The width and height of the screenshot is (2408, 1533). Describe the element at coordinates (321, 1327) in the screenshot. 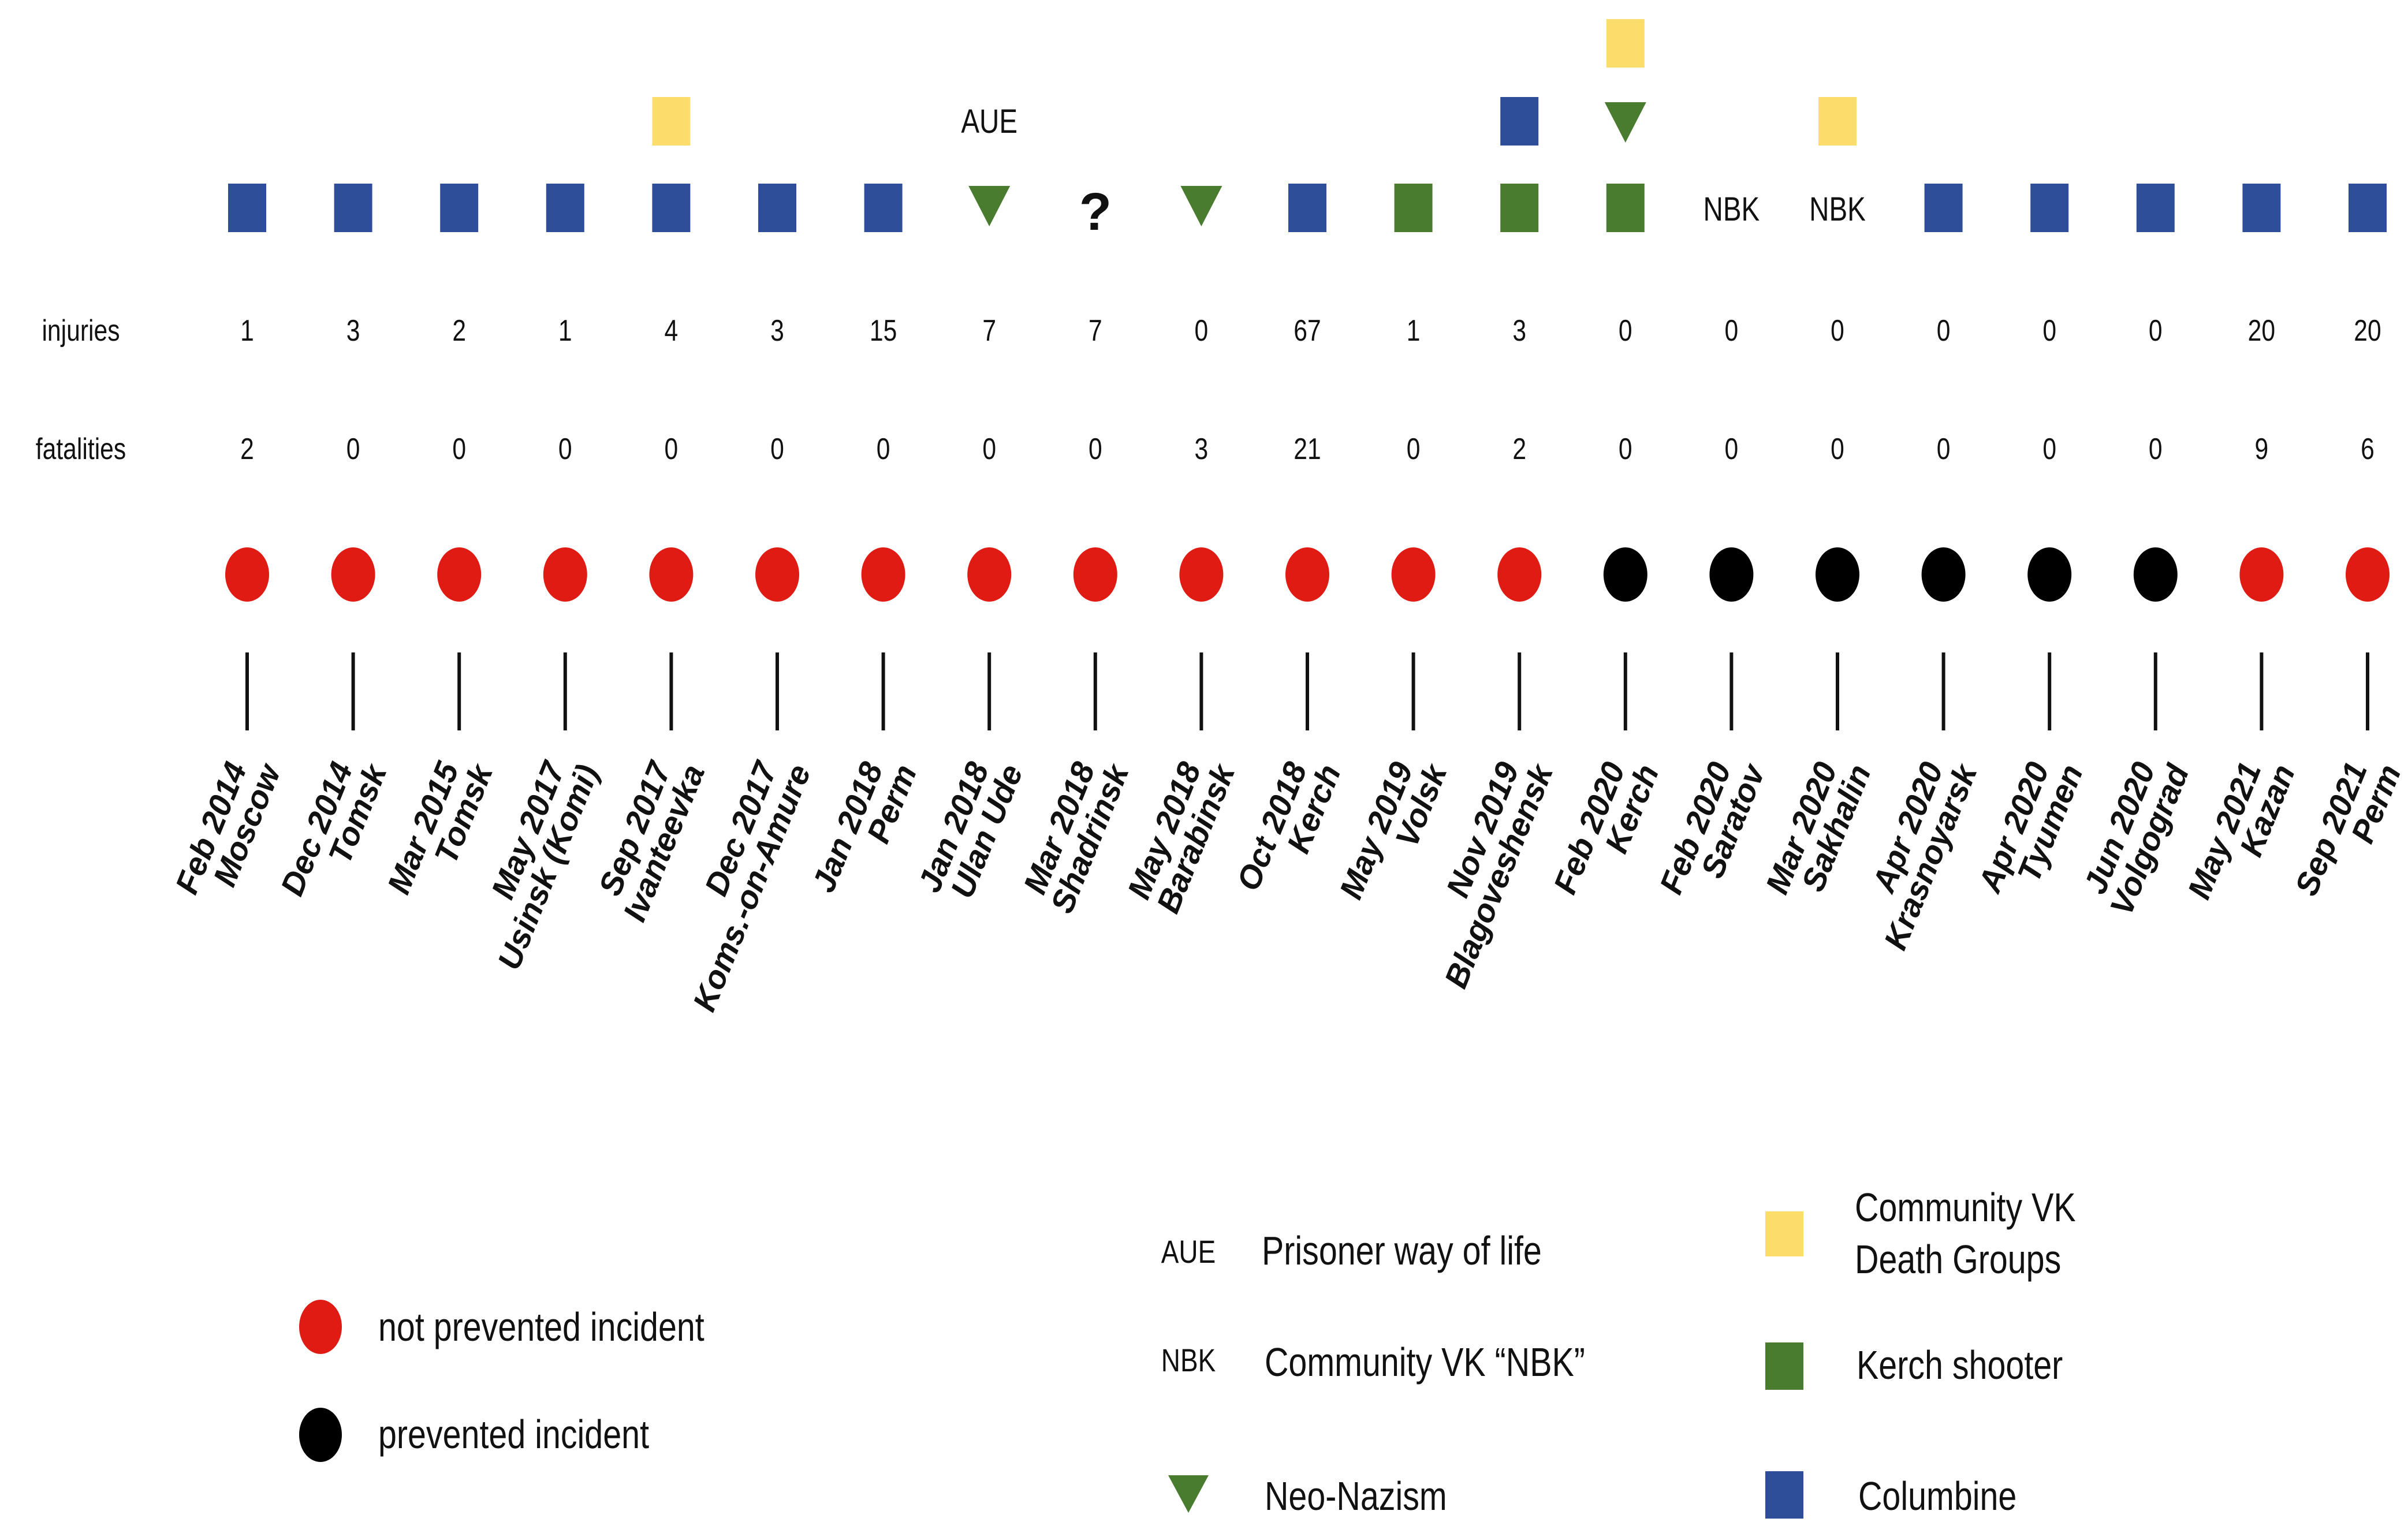

I see `legend-not-prevented-dot` at that location.